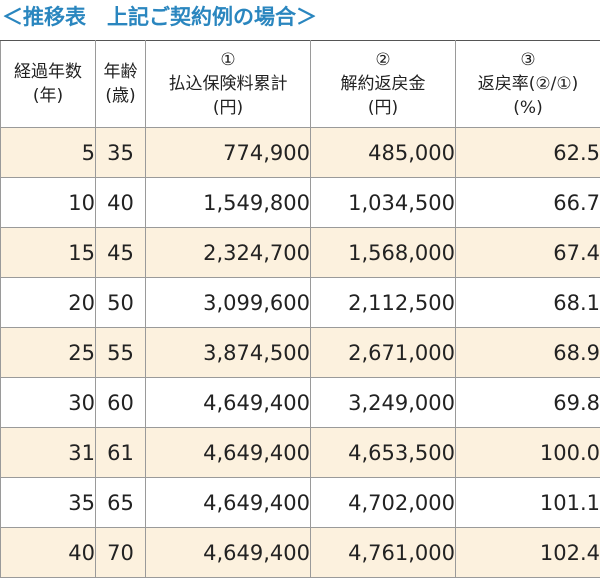 The image size is (600, 578). I want to click on cell-age: 60, so click(121, 403).